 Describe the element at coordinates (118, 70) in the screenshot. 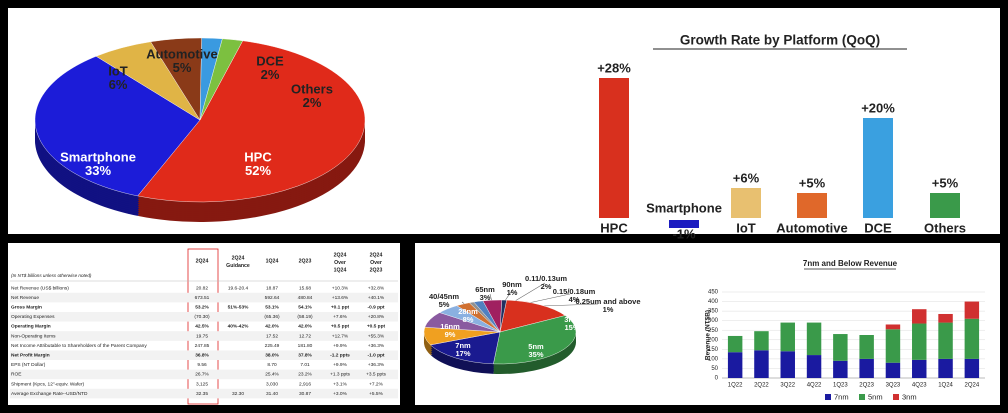

I see `slice-label: IoT` at that location.